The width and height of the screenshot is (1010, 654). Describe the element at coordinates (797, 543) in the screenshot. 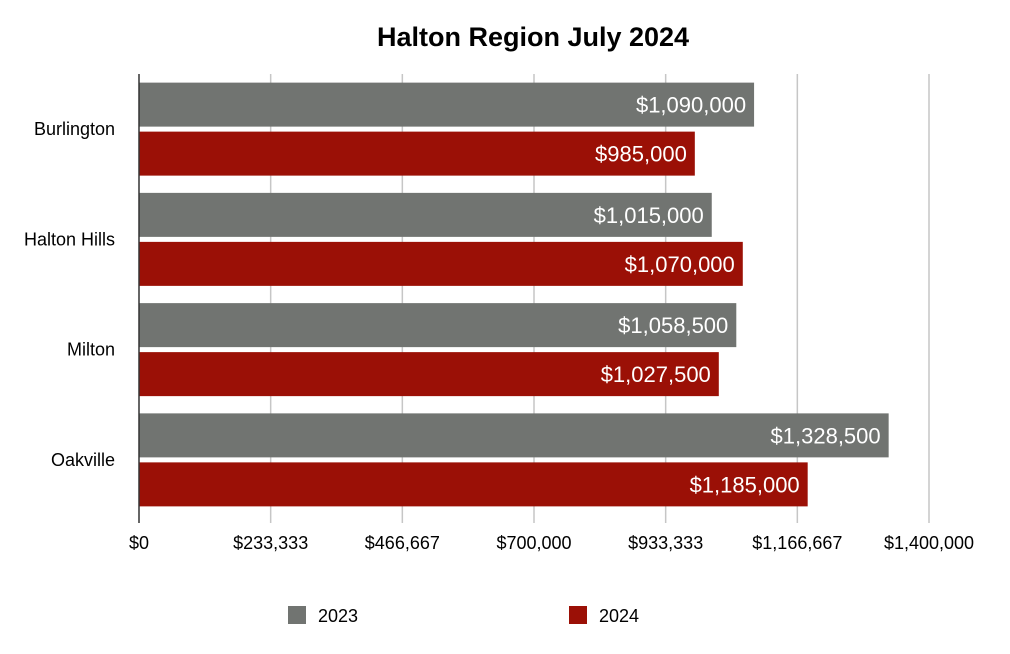

I see `x-tick-label: $1,166,667` at that location.